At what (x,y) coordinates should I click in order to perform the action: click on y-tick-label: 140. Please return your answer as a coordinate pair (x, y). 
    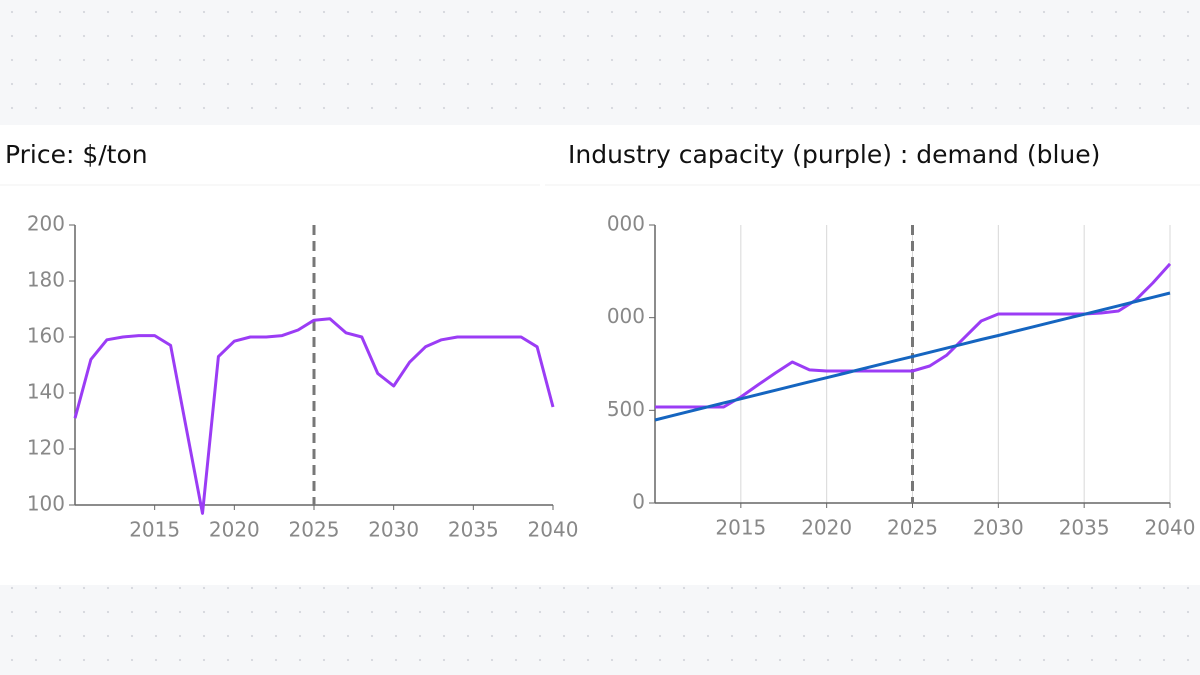
    Looking at the image, I should click on (46, 392).